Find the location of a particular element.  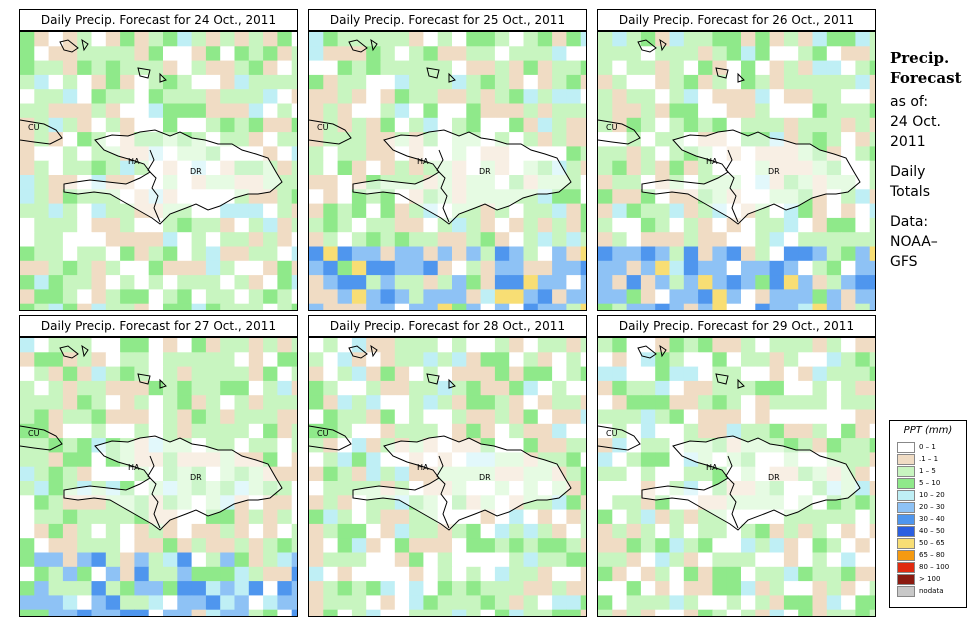

legend-swatch is located at coordinates (906, 519).